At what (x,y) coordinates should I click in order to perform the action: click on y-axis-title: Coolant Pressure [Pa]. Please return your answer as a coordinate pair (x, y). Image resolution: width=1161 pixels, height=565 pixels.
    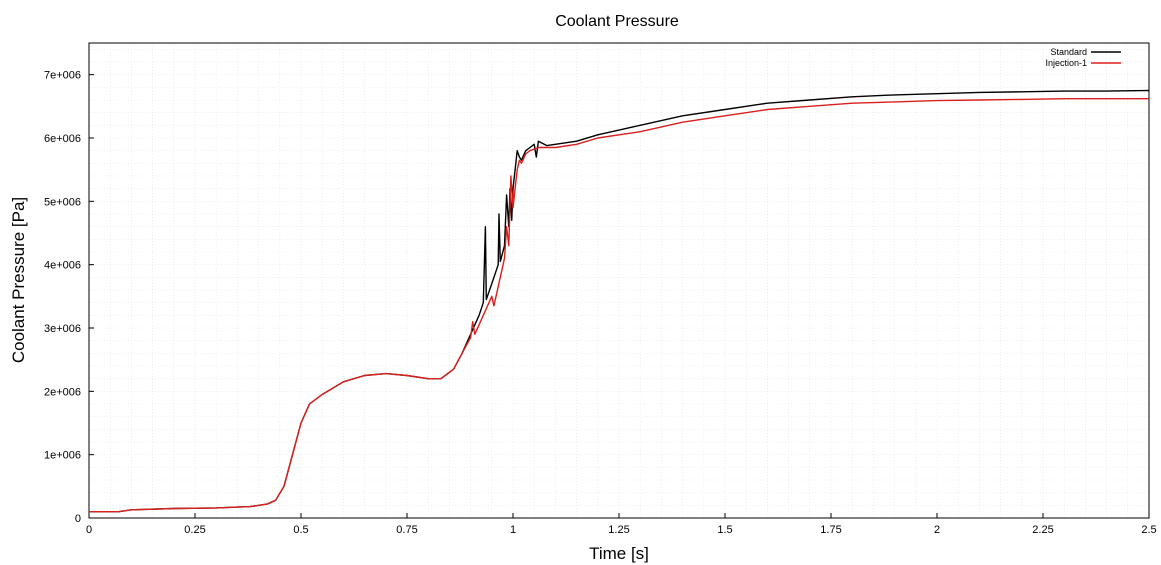
    Looking at the image, I should click on (18, 280).